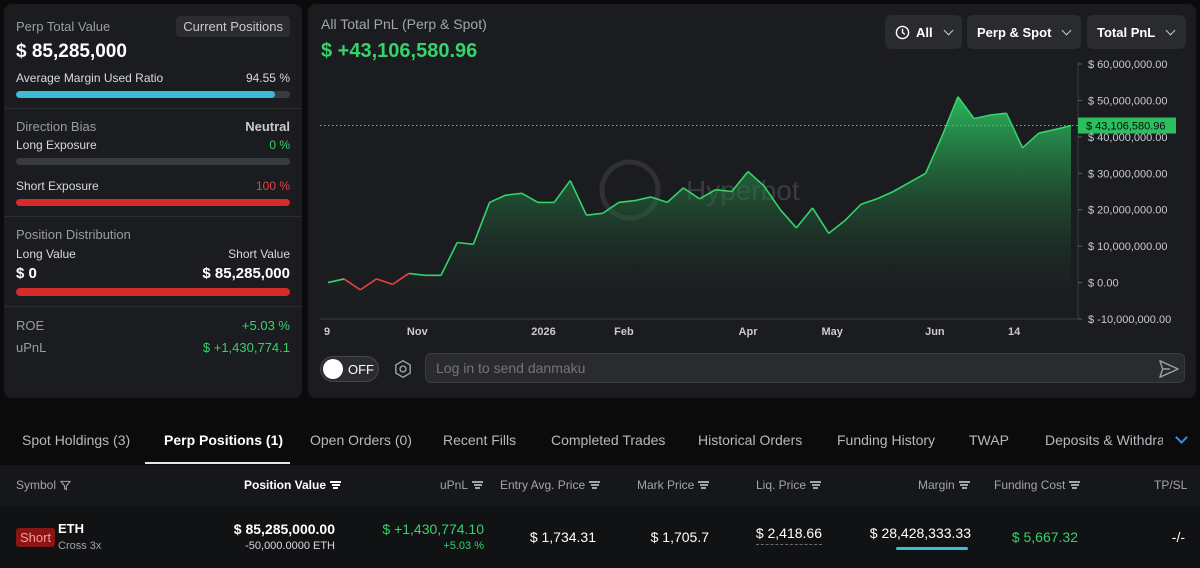 The image size is (1200, 568). Describe the element at coordinates (749, 332) in the screenshot. I see `x-tick-label: Apr` at that location.